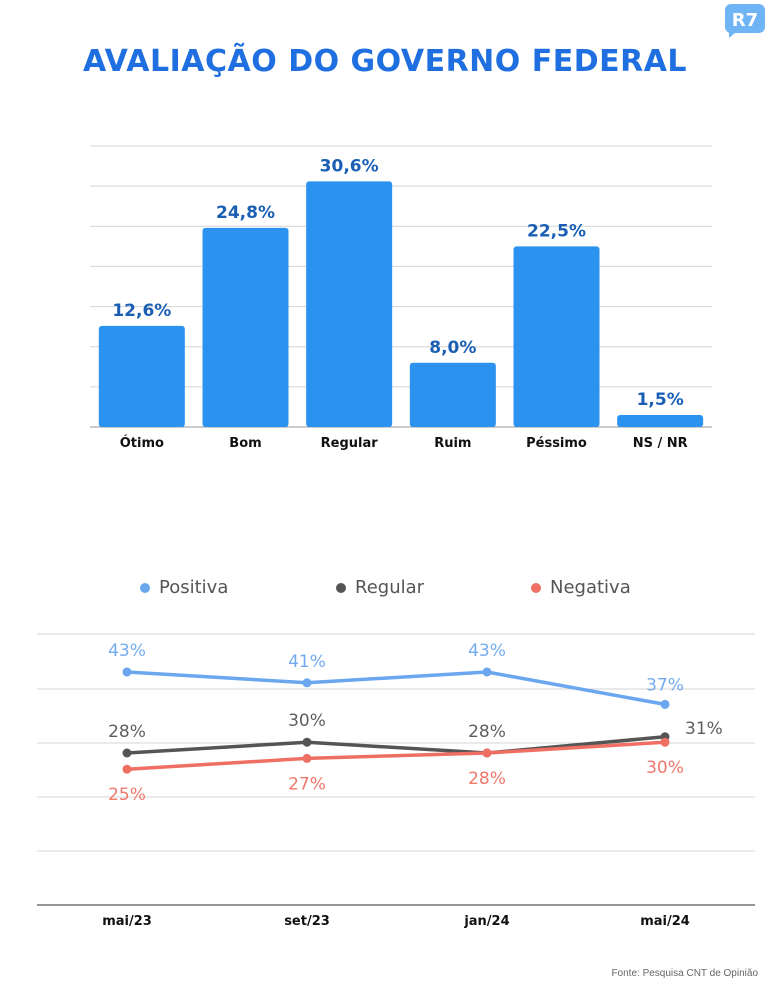 Image resolution: width=770 pixels, height=1000 pixels. I want to click on legend-label: Regular, so click(390, 587).